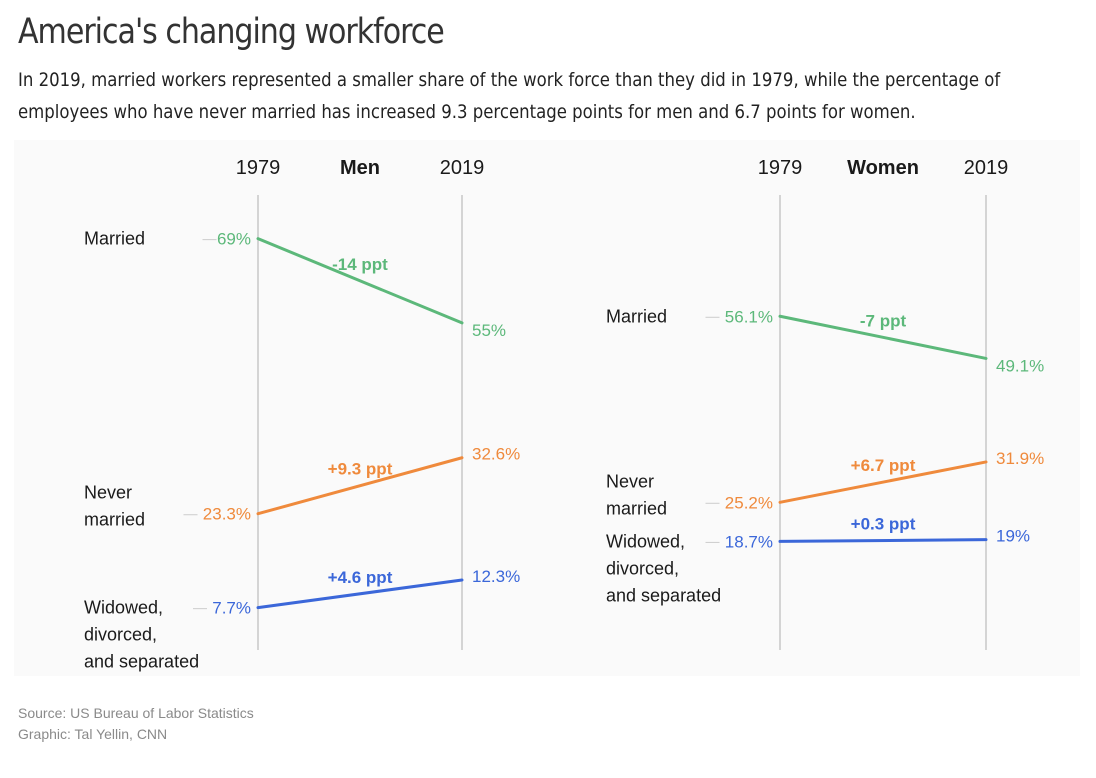  I want to click on men-never-married-end-value: 32.6%, so click(496, 454).